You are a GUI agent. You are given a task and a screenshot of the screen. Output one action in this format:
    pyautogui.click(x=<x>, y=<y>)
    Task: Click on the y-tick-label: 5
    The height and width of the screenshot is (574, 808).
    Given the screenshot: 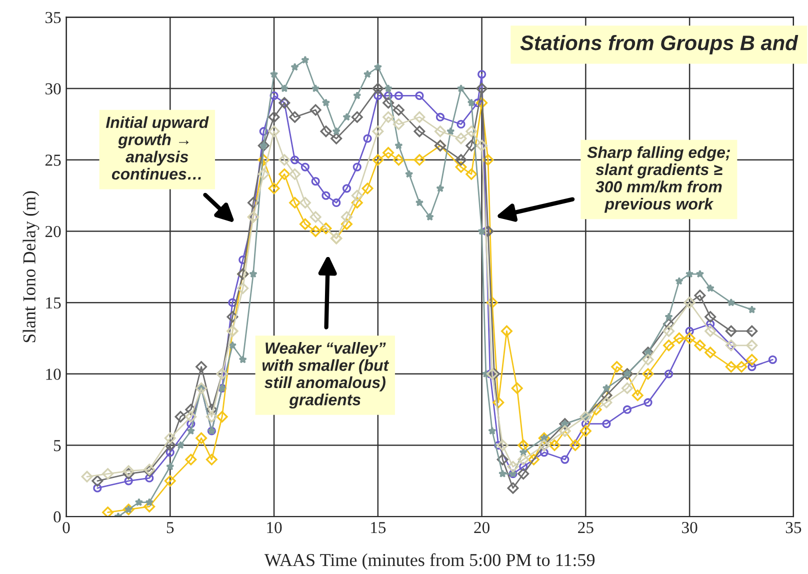 What is the action you would take?
    pyautogui.click(x=57, y=446)
    